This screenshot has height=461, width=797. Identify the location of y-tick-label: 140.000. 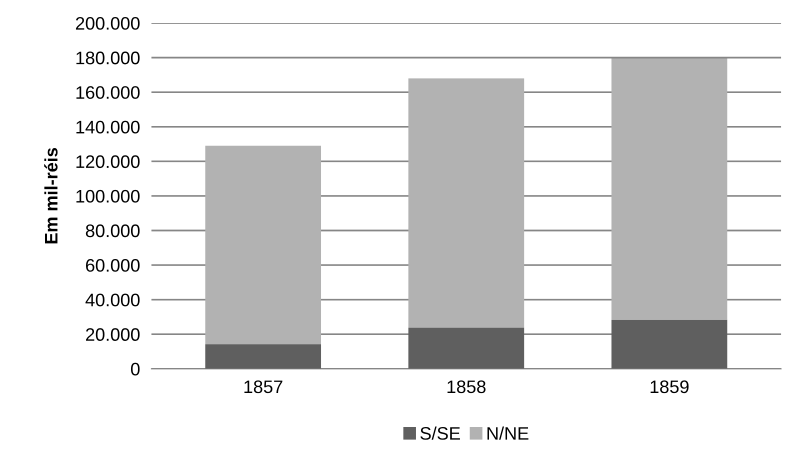
(108, 127).